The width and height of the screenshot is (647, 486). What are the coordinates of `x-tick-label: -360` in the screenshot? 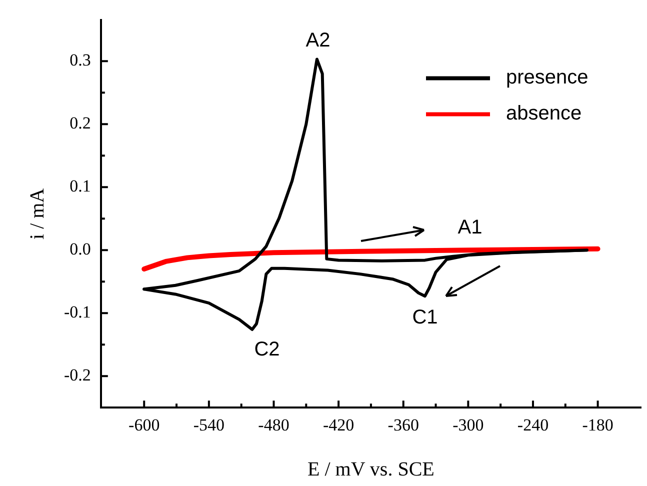 It's located at (403, 424).